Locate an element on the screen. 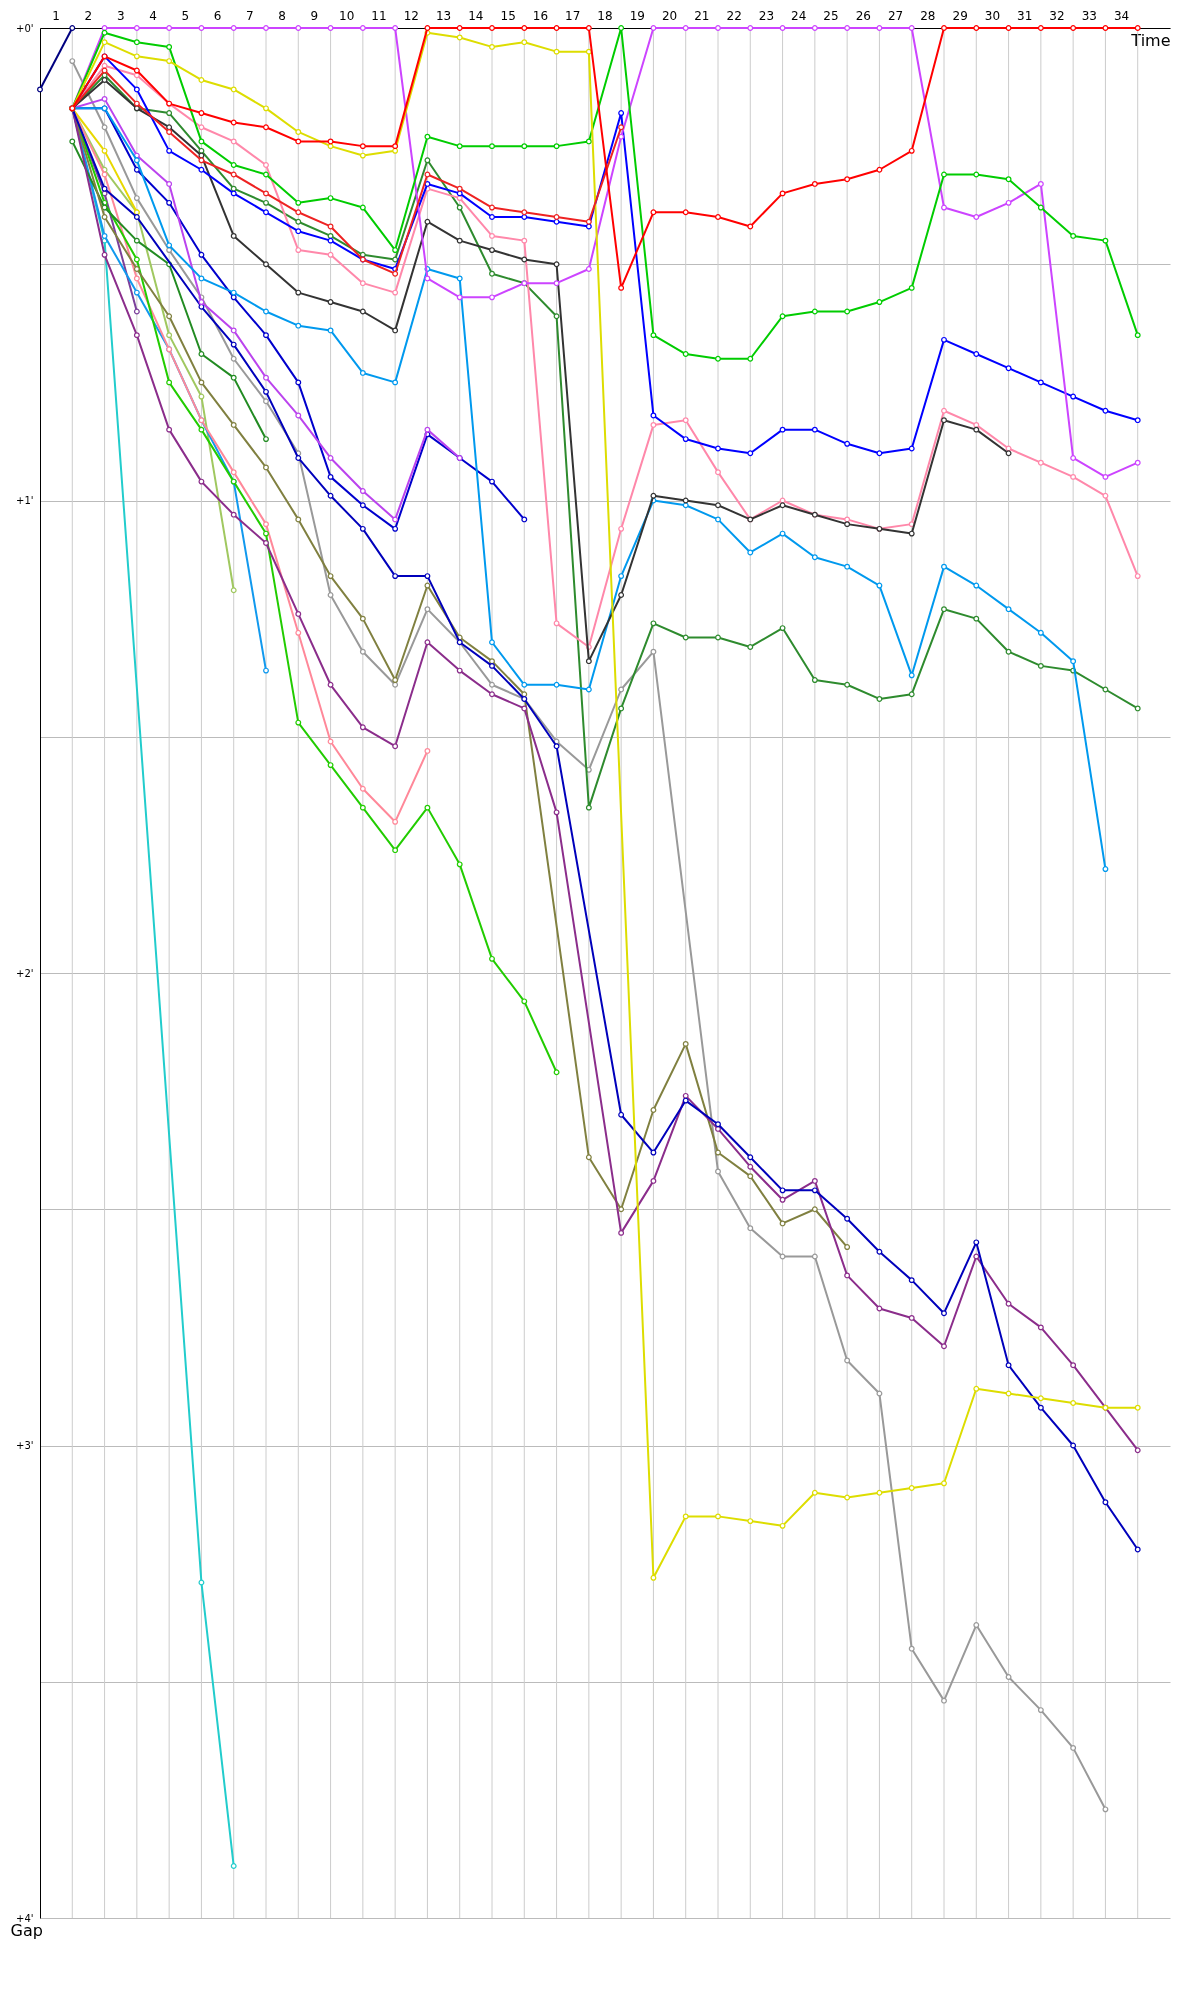 This screenshot has width=1200, height=2000. y-tick-label: +2' is located at coordinates (25, 973).